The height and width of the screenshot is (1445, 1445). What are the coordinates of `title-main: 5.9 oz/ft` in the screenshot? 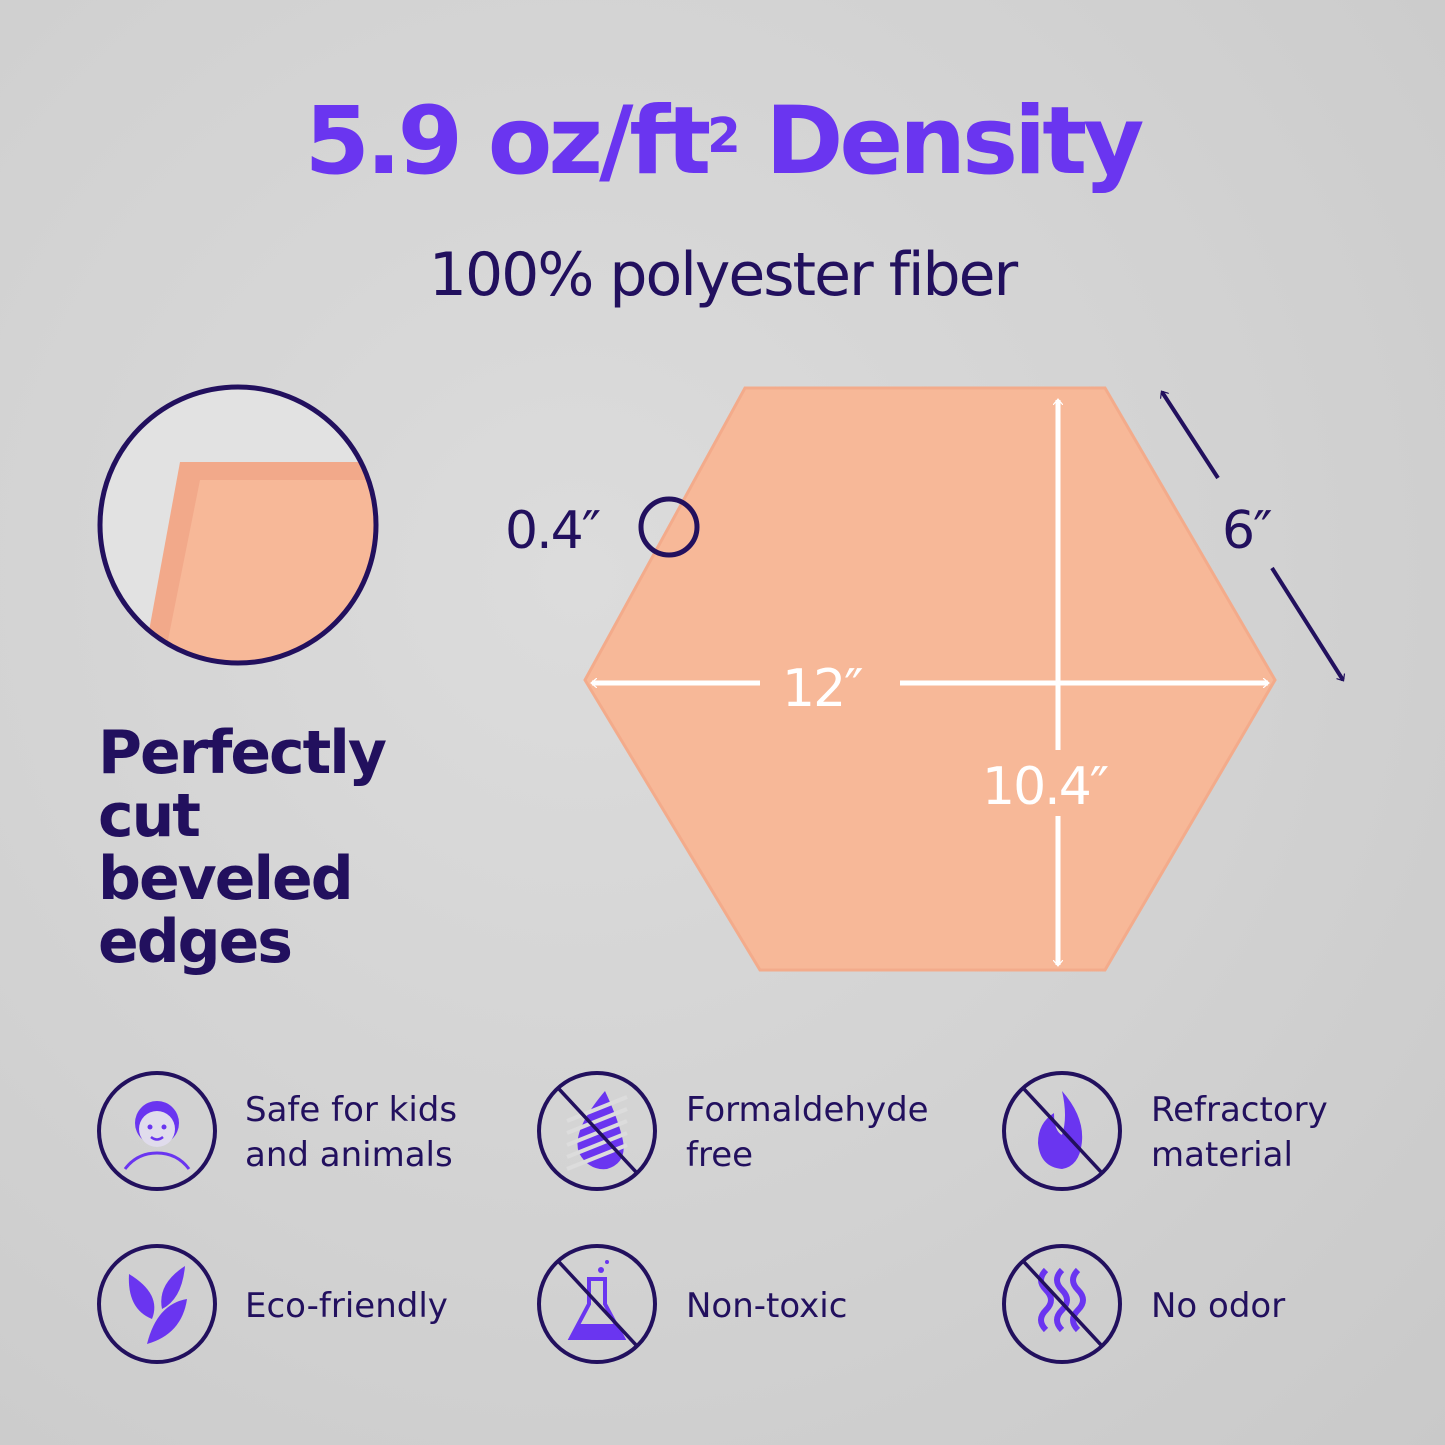 It's located at (508, 141).